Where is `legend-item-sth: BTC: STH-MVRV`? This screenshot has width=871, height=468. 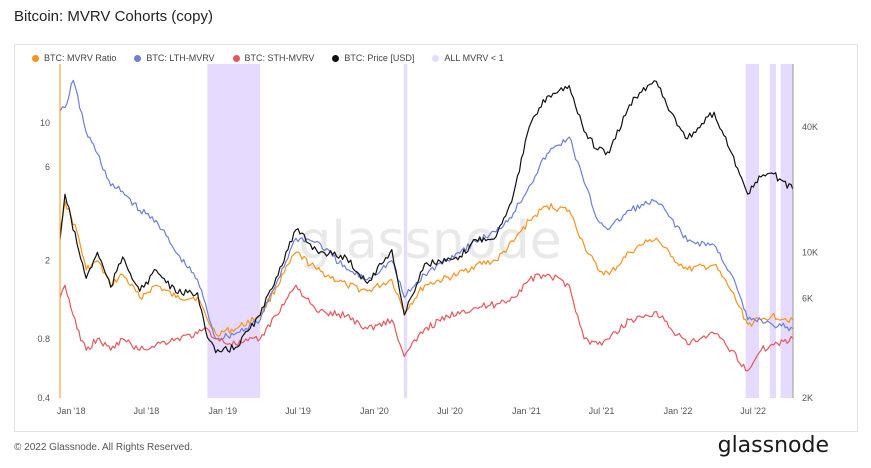 legend-item-sth: BTC: STH-MVRV is located at coordinates (273, 58).